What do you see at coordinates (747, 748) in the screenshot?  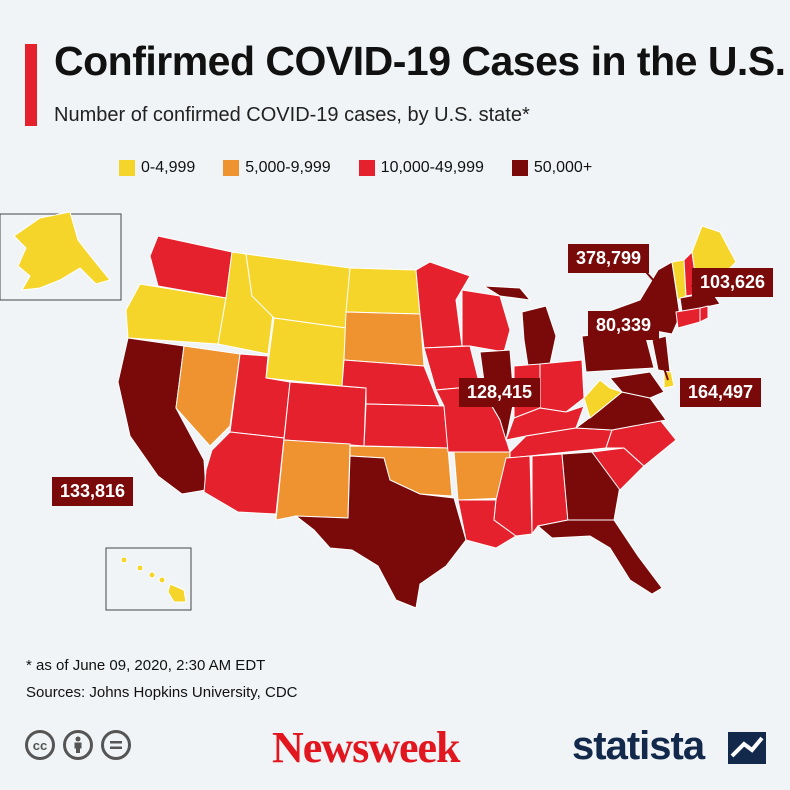 I see `statista-mark-icon` at bounding box center [747, 748].